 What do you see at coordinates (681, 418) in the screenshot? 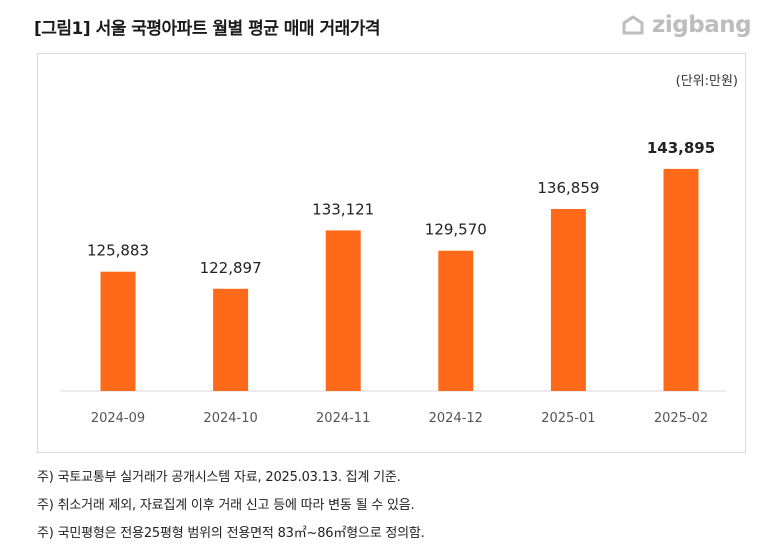
I see `x-tick-label-2025-02: 2025-02` at bounding box center [681, 418].